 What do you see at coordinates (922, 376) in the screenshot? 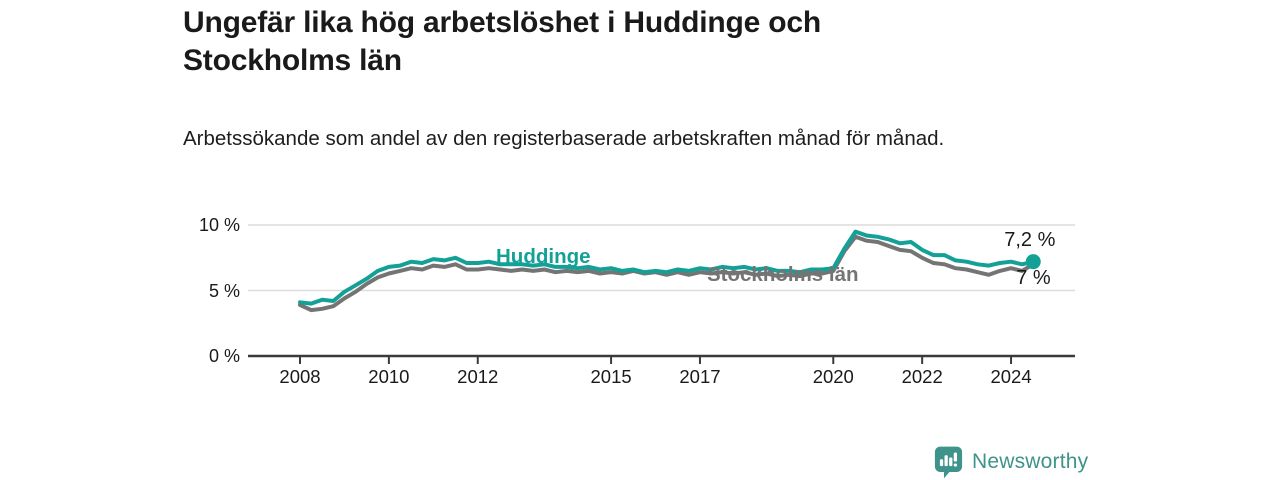
I see `x-tick-label-2022: 2022` at bounding box center [922, 376].